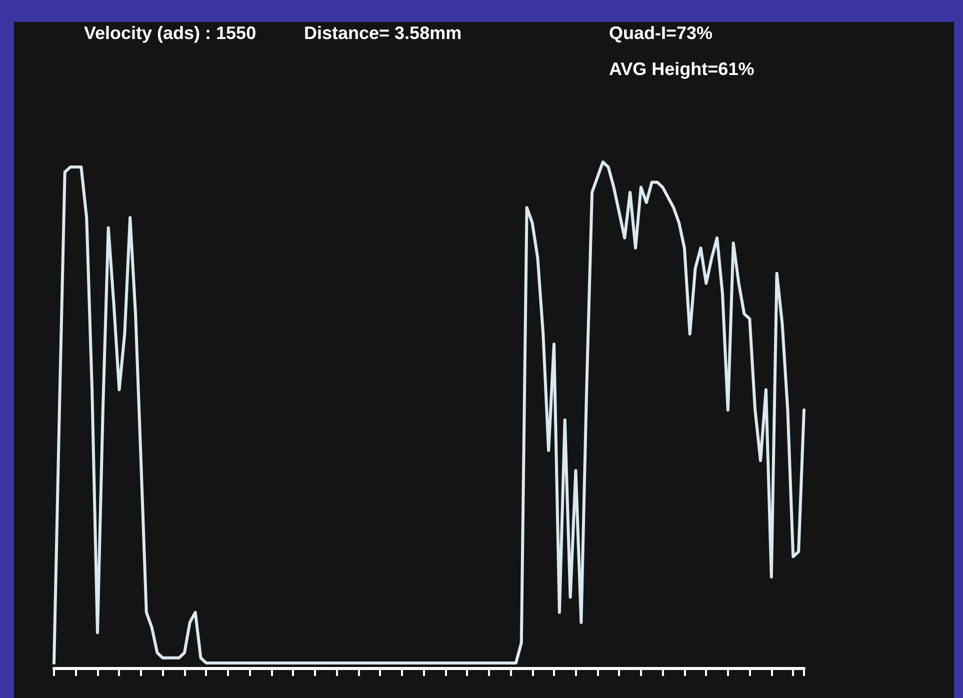 This screenshot has width=963, height=698. I want to click on text: Distance= 3.58mm, so click(383, 33).